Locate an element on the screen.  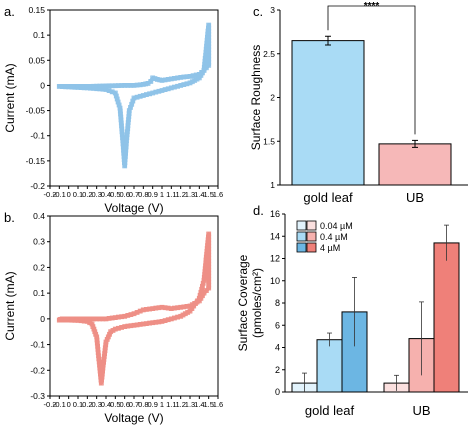
x-tick-label: 0.2 is located at coordinates (87, 194).